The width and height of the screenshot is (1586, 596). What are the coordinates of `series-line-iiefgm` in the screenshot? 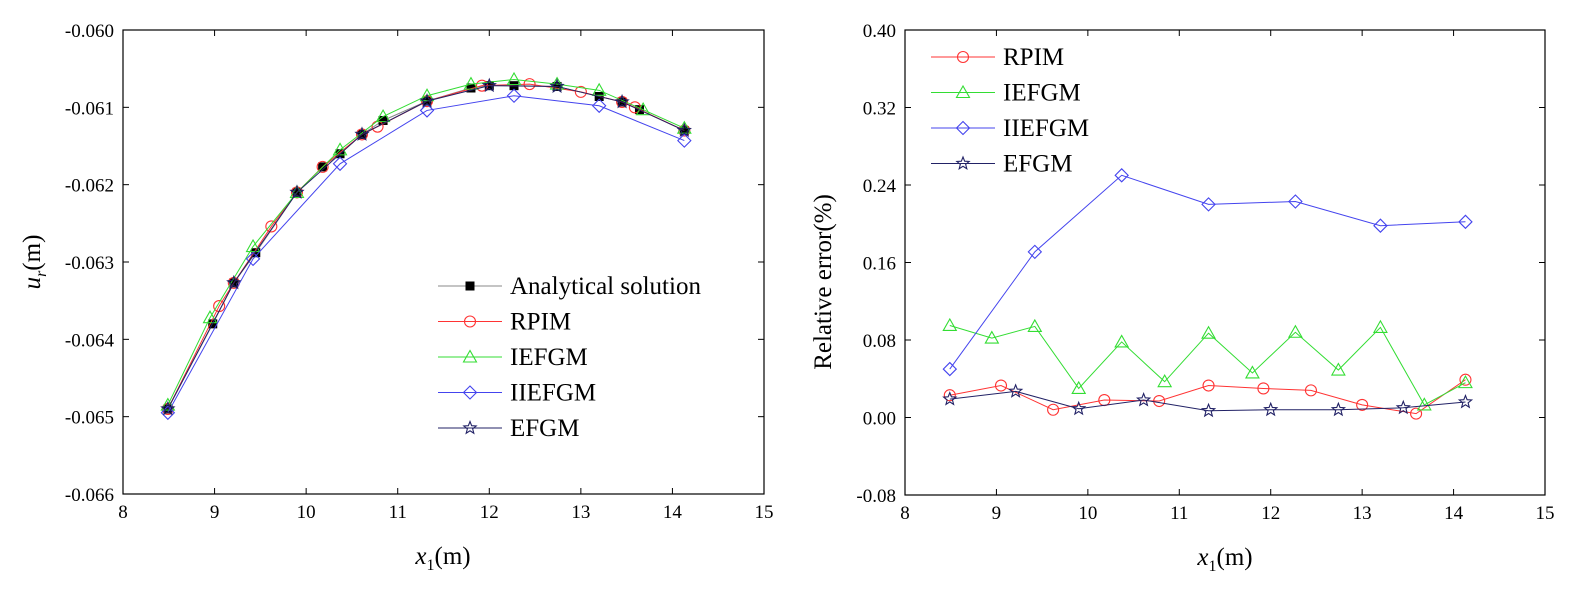 It's located at (1207, 272).